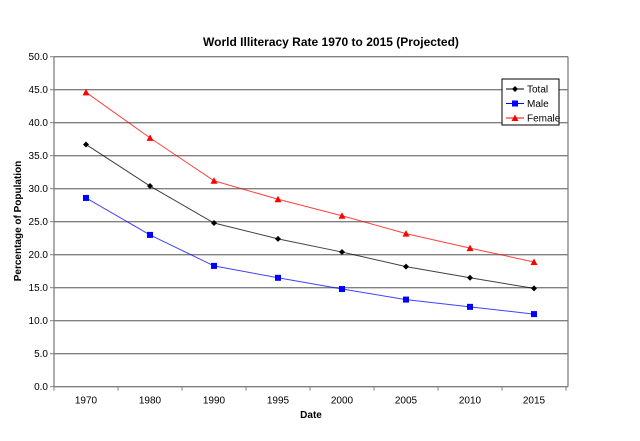 This screenshot has height=441, width=640. What do you see at coordinates (39, 288) in the screenshot?
I see `y-tick-label: 15.0` at bounding box center [39, 288].